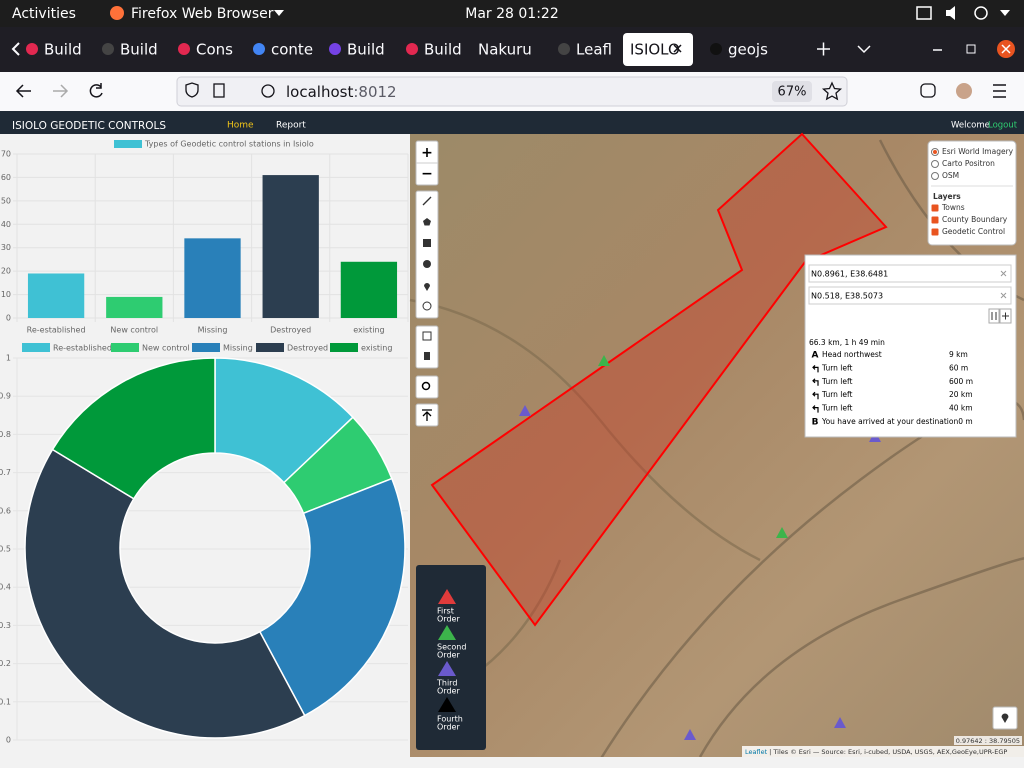 The image size is (1024, 768). I want to click on attribution-box, so click(883, 751).